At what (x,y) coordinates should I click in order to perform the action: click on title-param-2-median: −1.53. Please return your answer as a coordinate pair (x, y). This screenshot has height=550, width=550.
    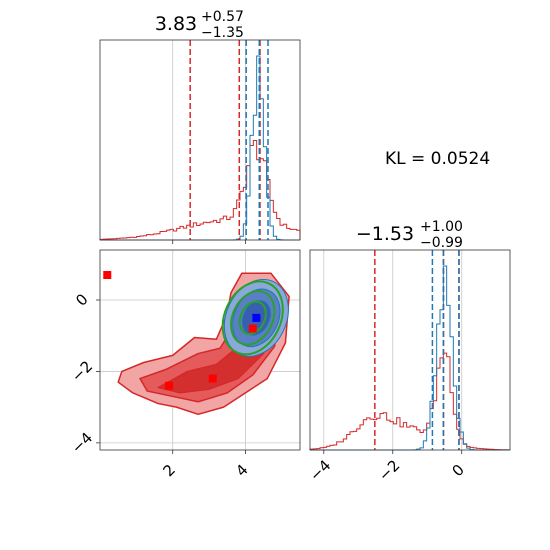
    Looking at the image, I should click on (385, 234).